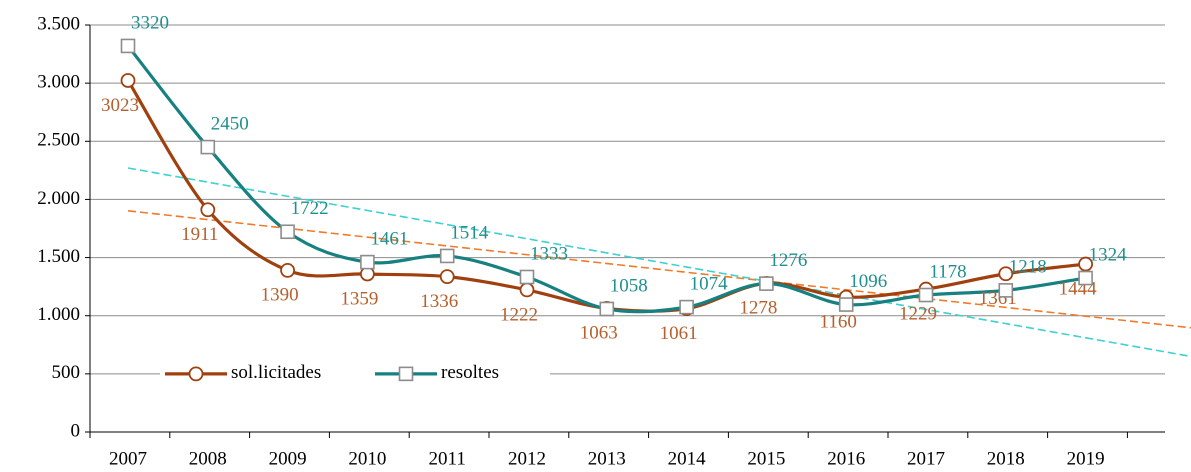  Describe the element at coordinates (66, 372) in the screenshot. I see `y-tick-label: 500` at that location.